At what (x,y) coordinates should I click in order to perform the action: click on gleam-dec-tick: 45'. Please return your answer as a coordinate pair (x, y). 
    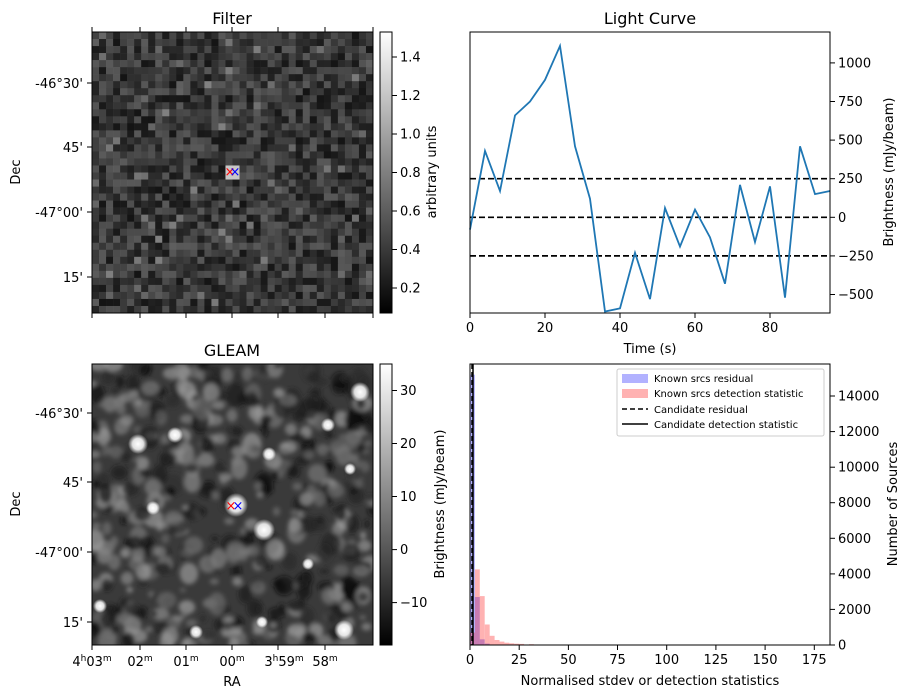
    Looking at the image, I should click on (73, 483).